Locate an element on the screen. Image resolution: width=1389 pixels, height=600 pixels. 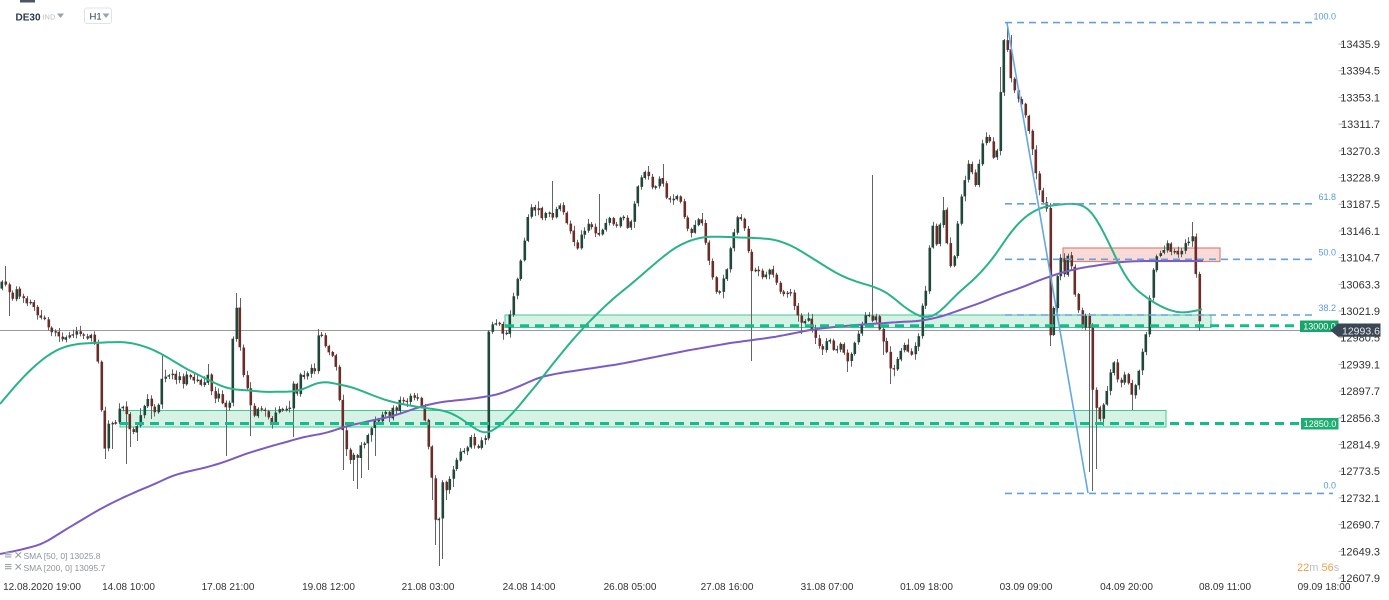
svg-text: 61.8 is located at coordinates (1327, 197).